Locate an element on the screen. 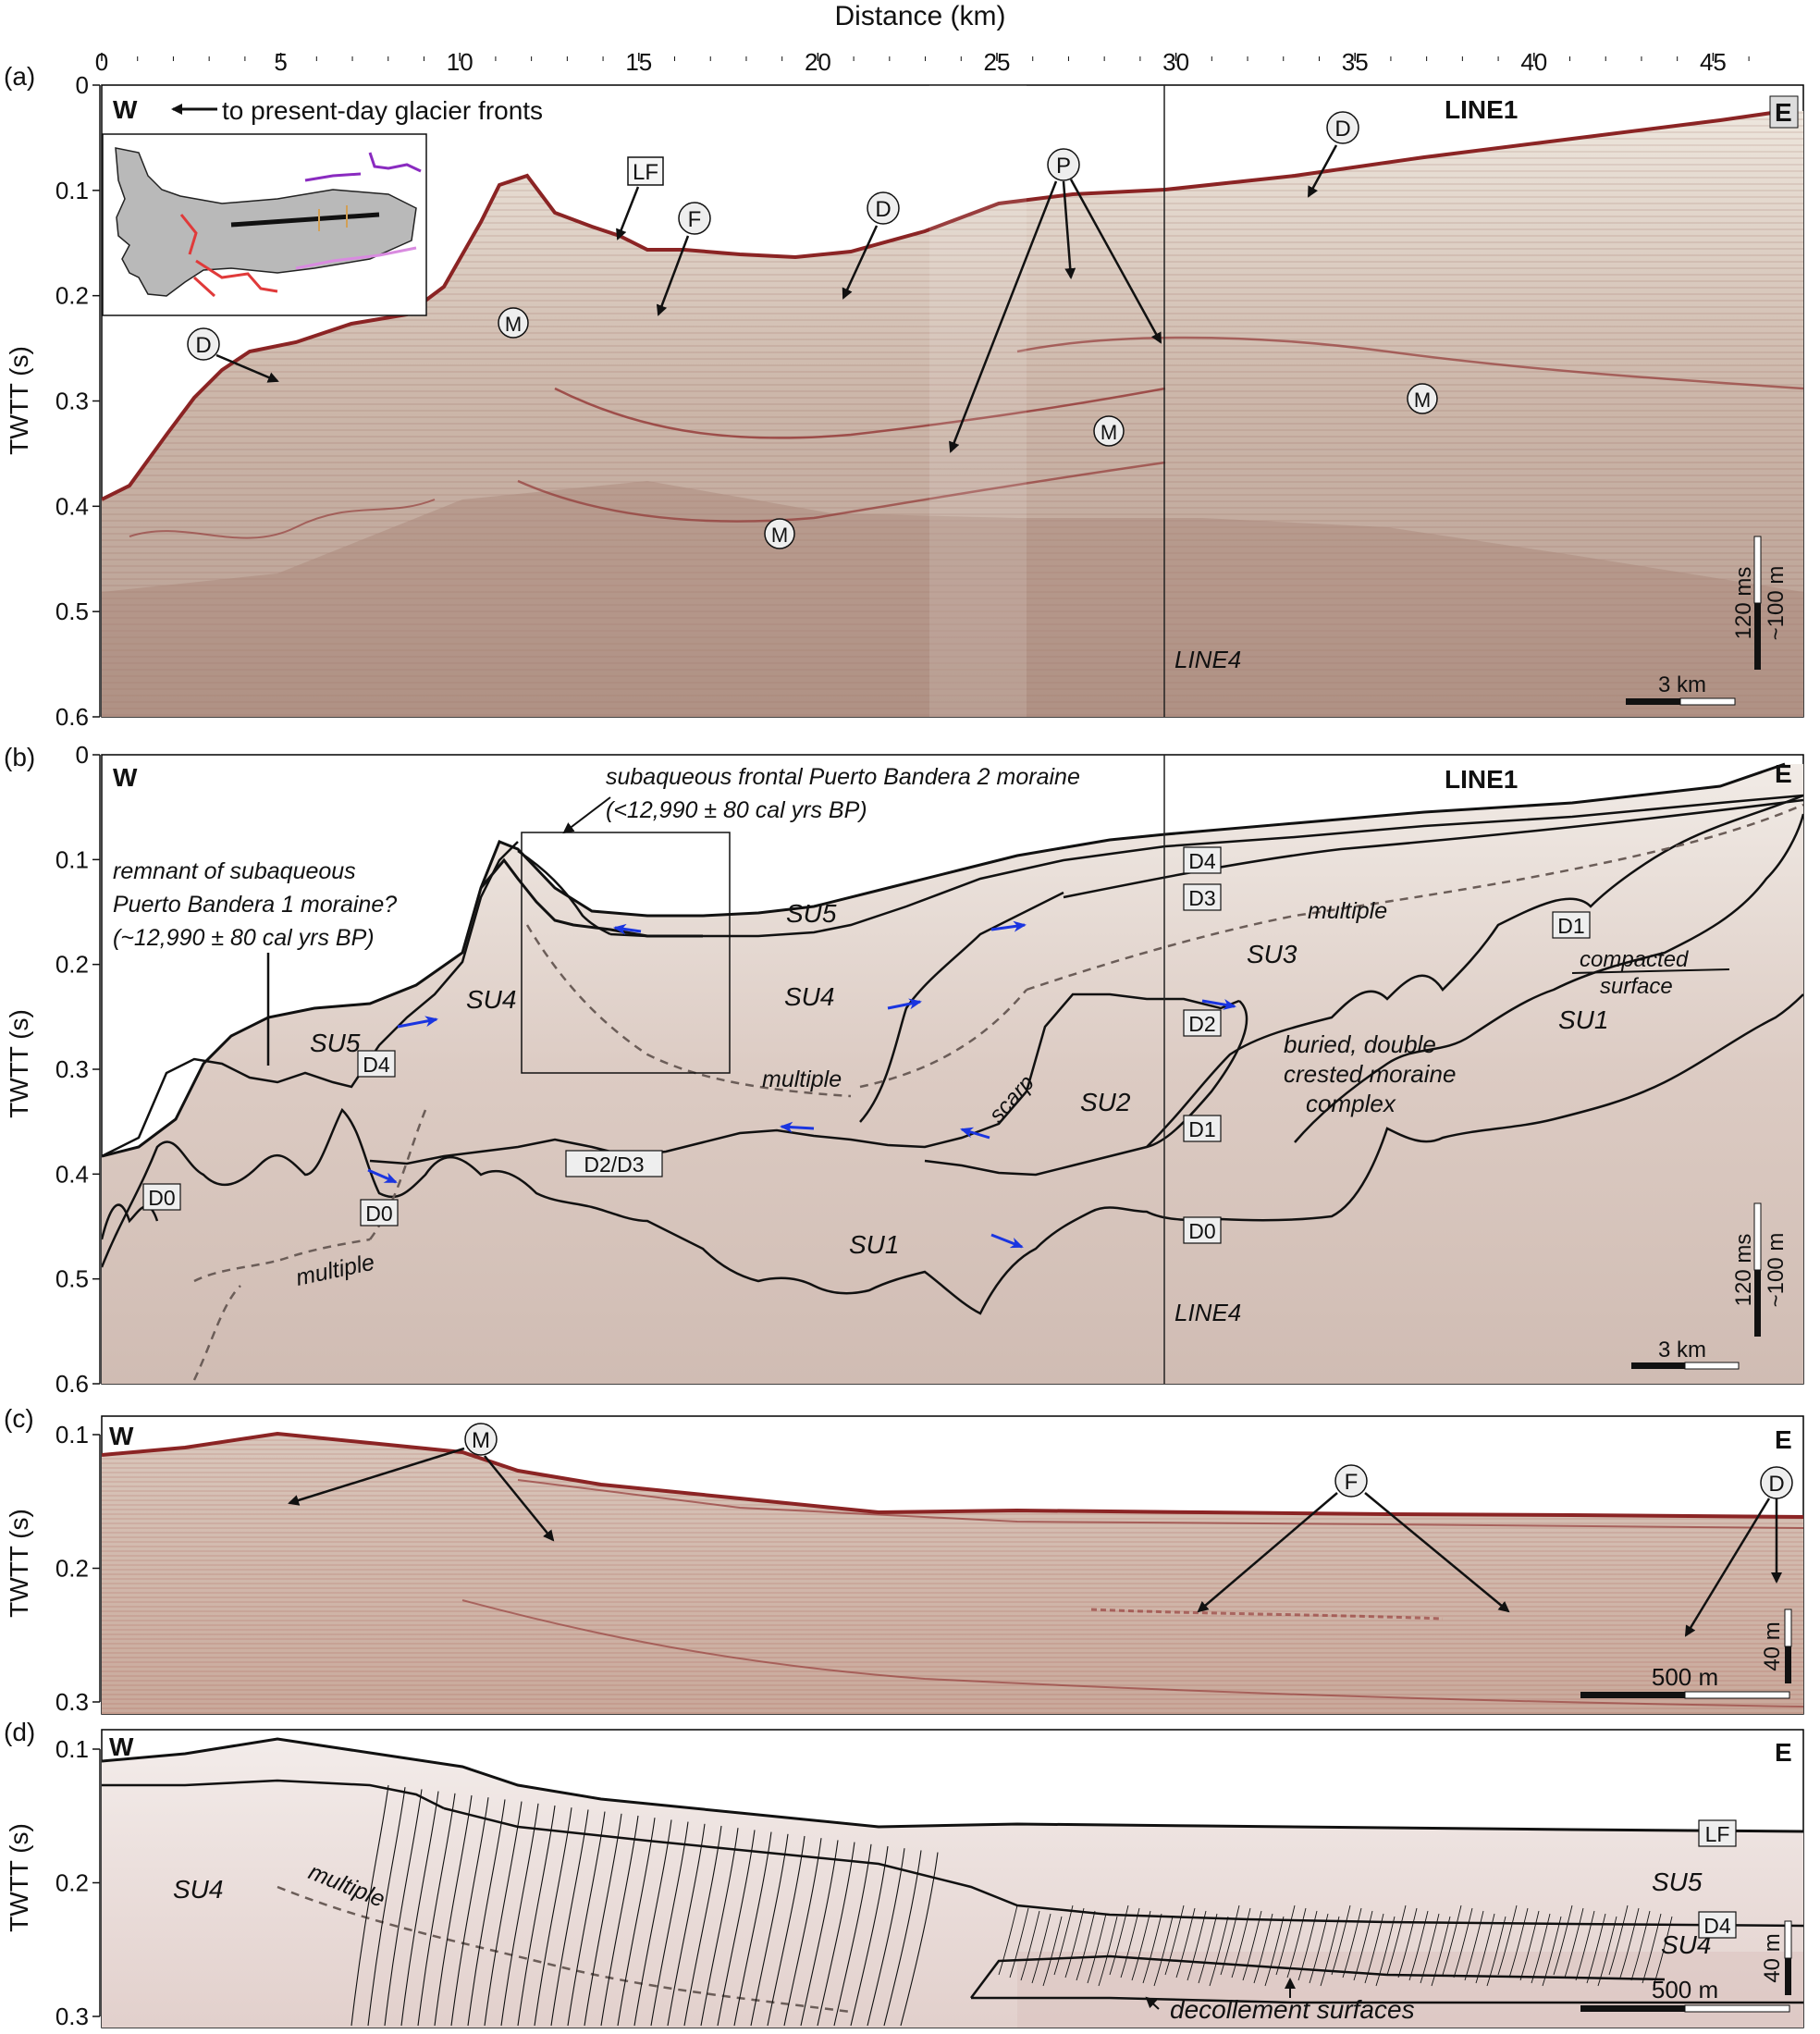 The height and width of the screenshot is (2034, 1820). buried-moraine-line3: complex is located at coordinates (1351, 1103).